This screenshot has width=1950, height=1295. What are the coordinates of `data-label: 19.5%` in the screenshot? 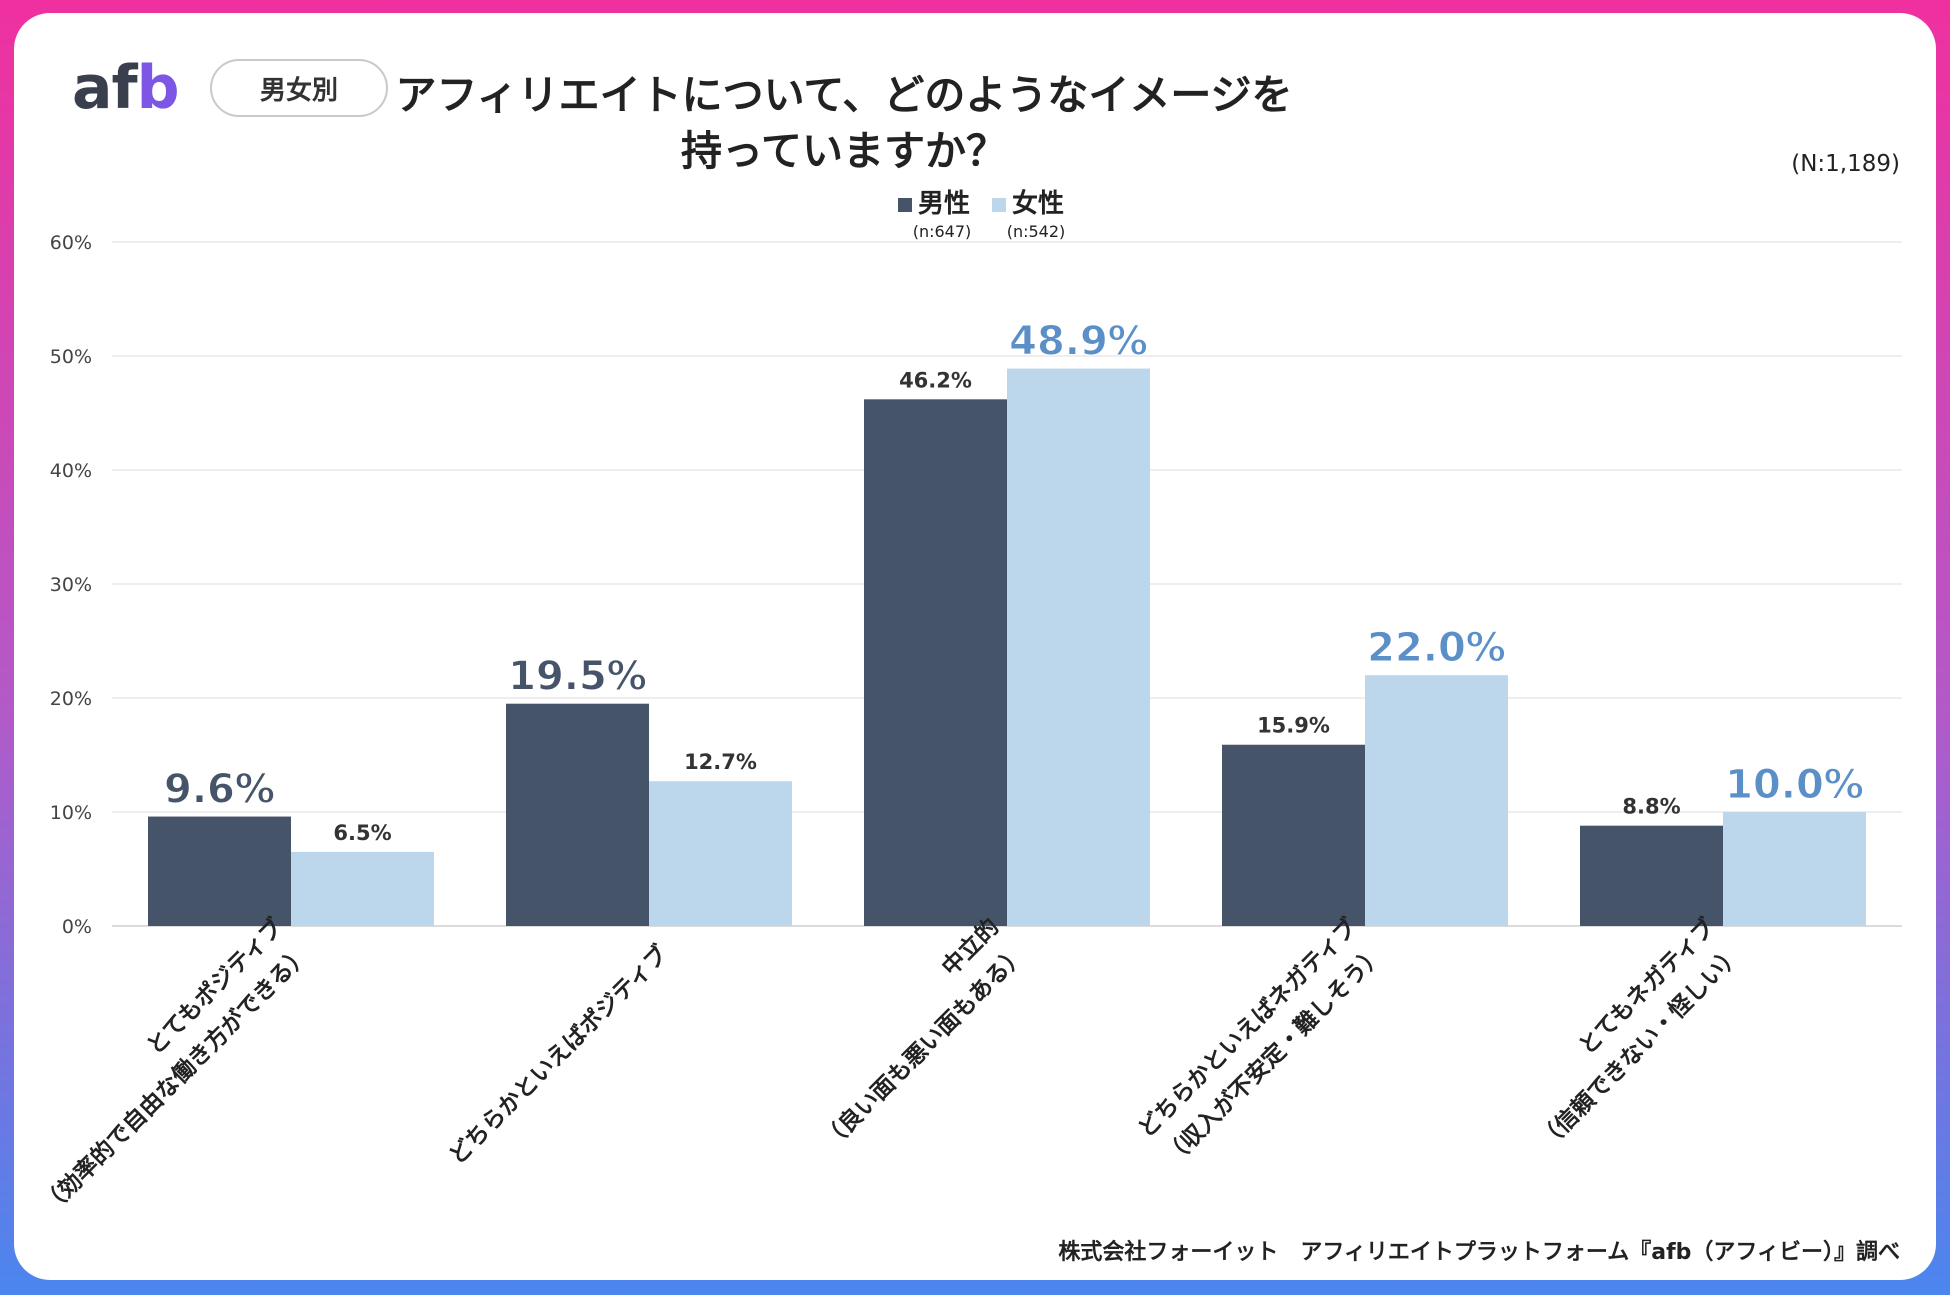 It's located at (577, 677).